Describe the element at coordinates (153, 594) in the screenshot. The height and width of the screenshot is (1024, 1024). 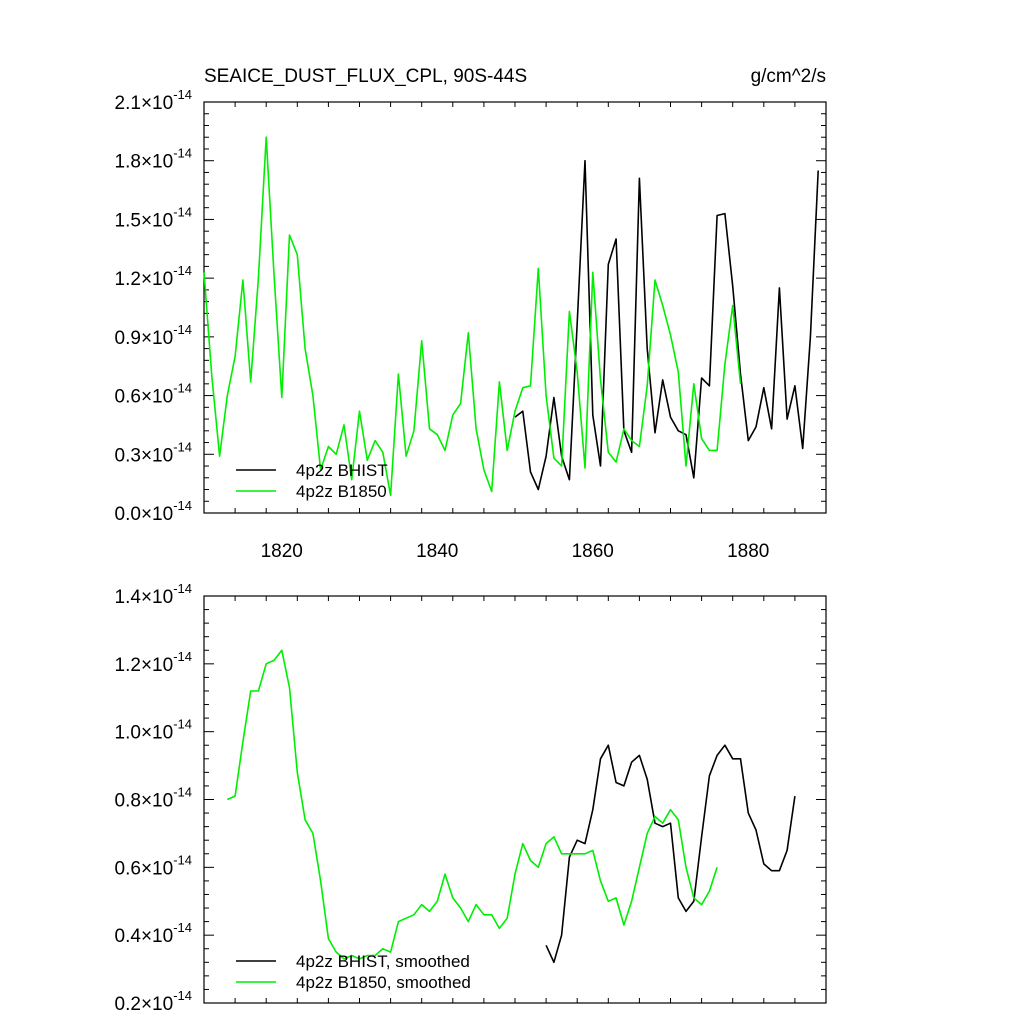
I see `y-tick-label: 1.4×10⁻¹⁴` at that location.